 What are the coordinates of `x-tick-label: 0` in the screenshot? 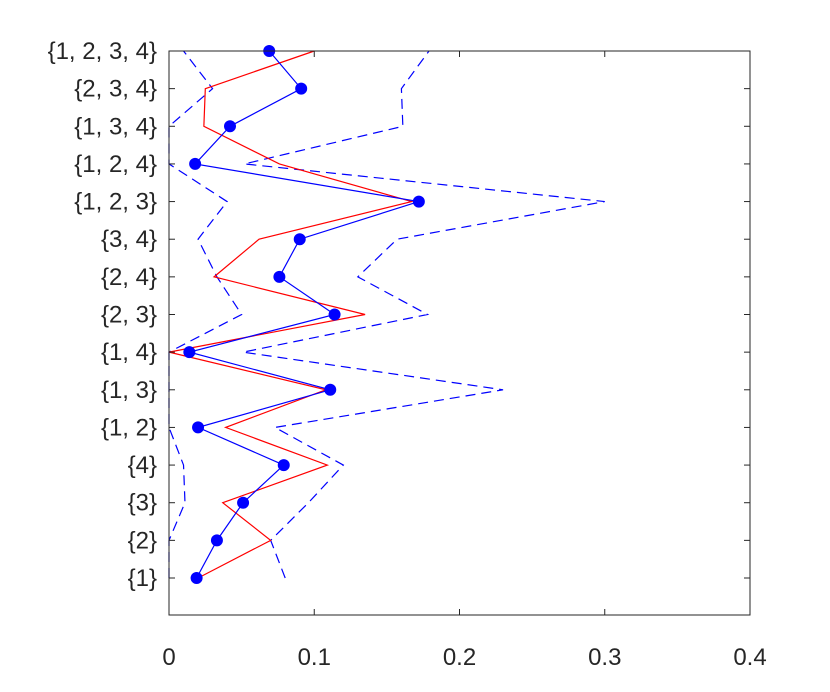 It's located at (168, 657).